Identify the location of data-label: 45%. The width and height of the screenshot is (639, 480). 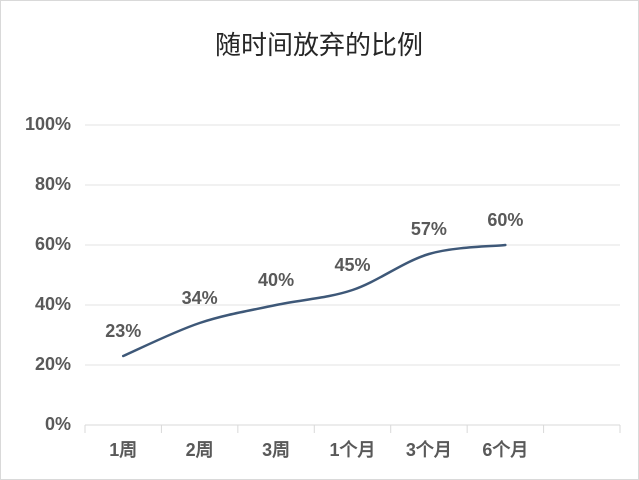
(352, 265).